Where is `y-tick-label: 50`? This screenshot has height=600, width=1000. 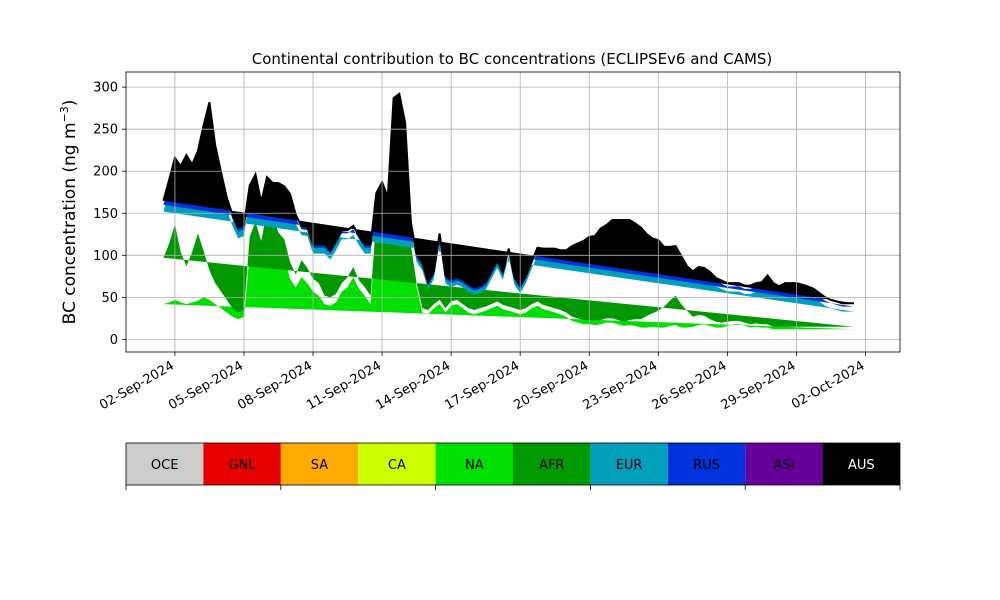 y-tick-label: 50 is located at coordinates (109, 298).